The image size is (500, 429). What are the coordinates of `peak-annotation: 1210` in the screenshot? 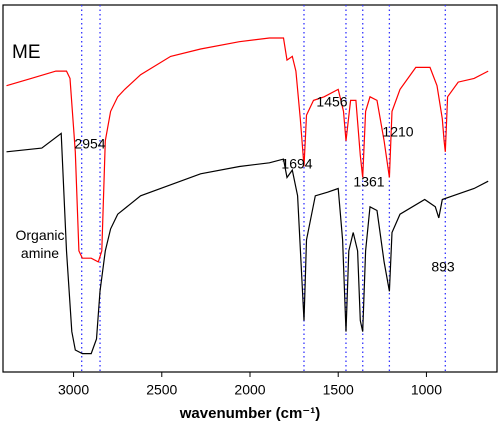 It's located at (397, 132).